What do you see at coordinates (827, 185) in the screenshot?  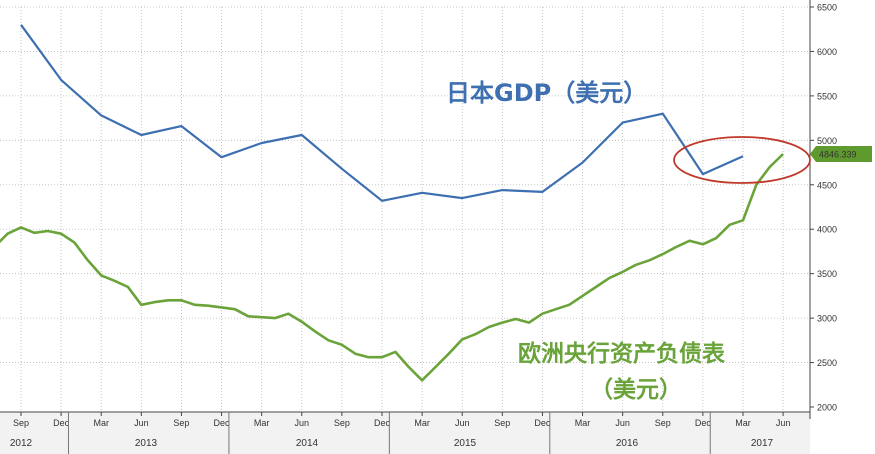 I see `y-tick-label: 4500` at bounding box center [827, 185].